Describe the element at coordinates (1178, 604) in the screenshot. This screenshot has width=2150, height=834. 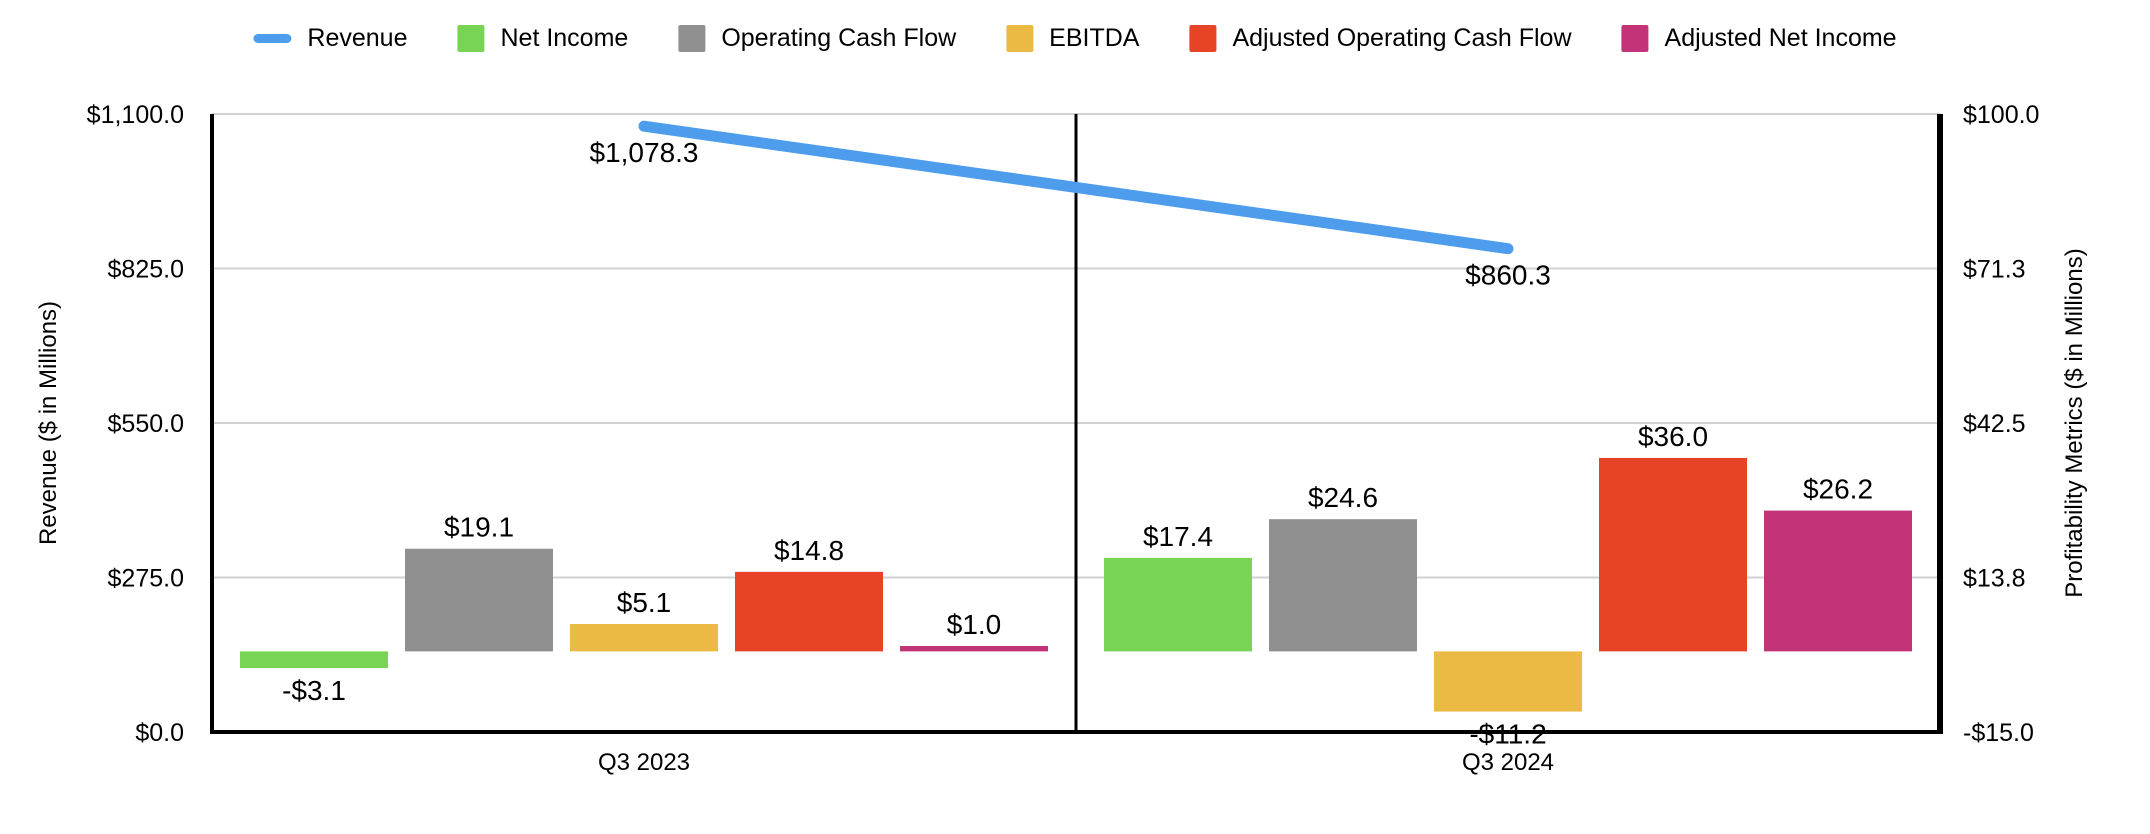
I see `bar-net-income-q3-2024` at that location.